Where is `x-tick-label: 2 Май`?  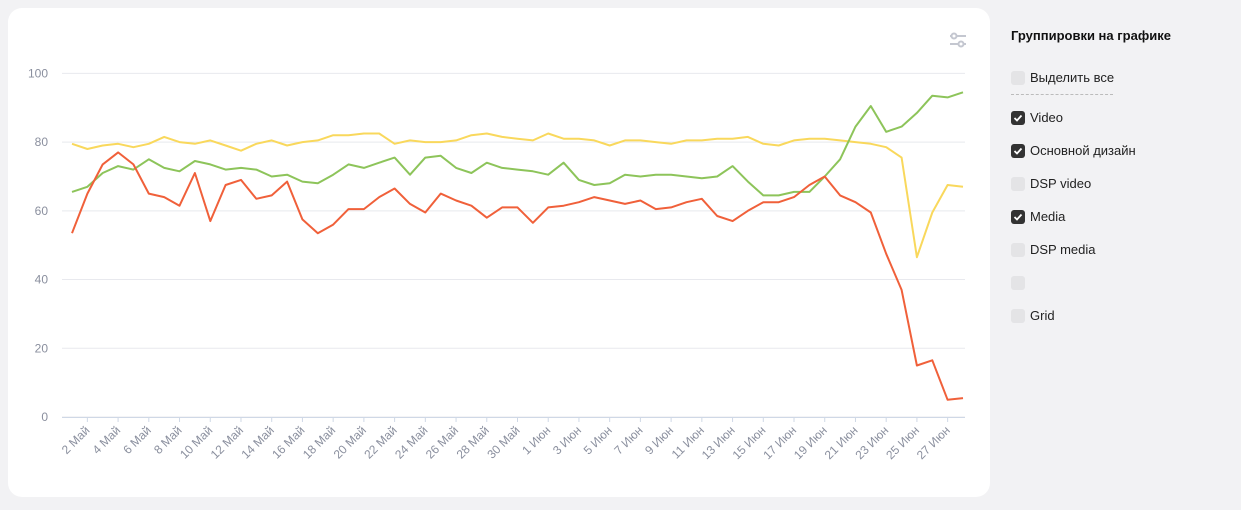
x-tick-label: 2 Май is located at coordinates (76, 440).